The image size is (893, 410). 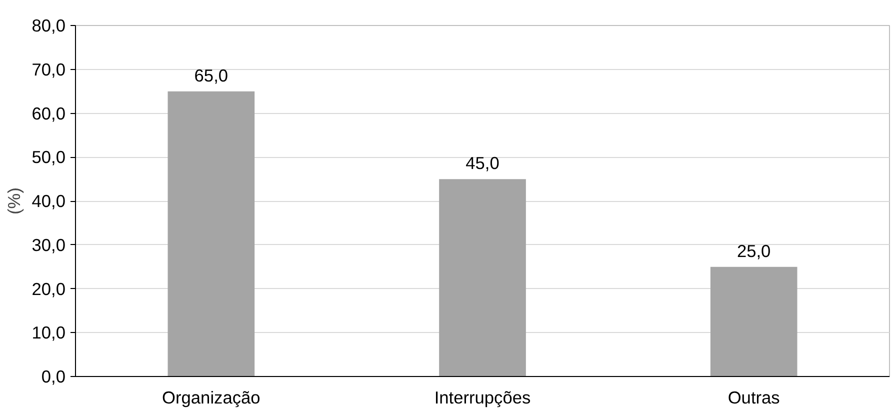 What do you see at coordinates (53, 376) in the screenshot?
I see `y-tick-label: 0,0` at bounding box center [53, 376].